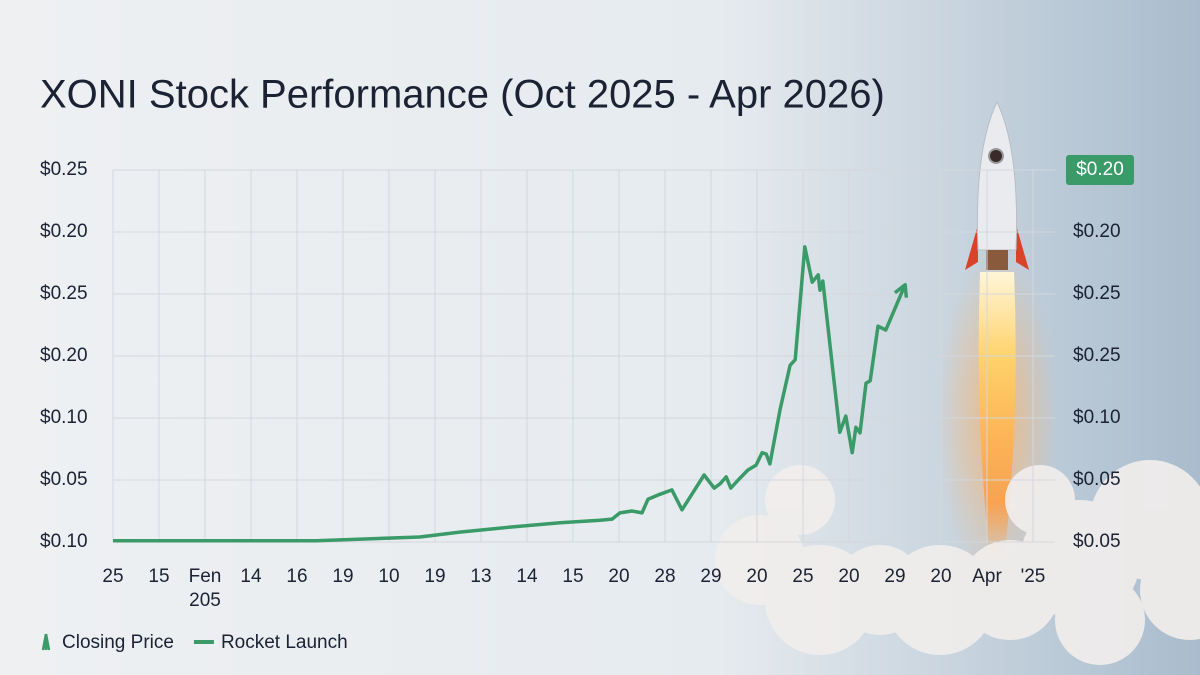 This screenshot has height=675, width=1200. What do you see at coordinates (1097, 231) in the screenshot?
I see `y2-tick-label: $0.20` at bounding box center [1097, 231].